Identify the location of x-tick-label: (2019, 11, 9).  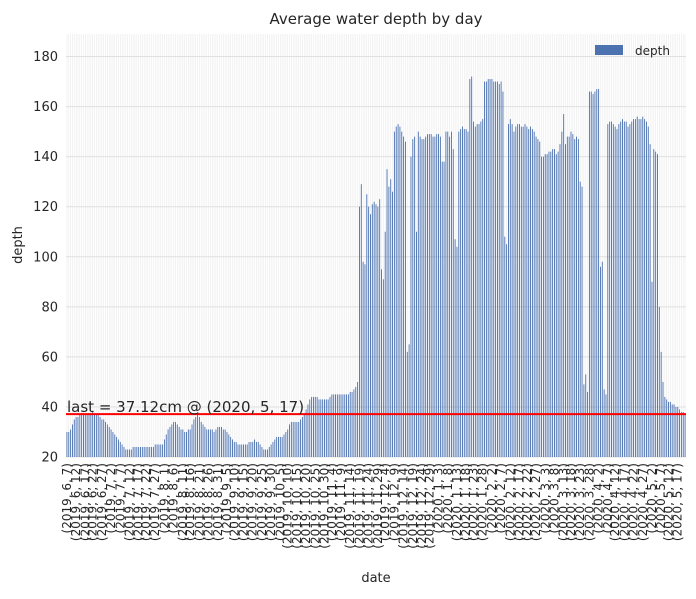
(341, 502).